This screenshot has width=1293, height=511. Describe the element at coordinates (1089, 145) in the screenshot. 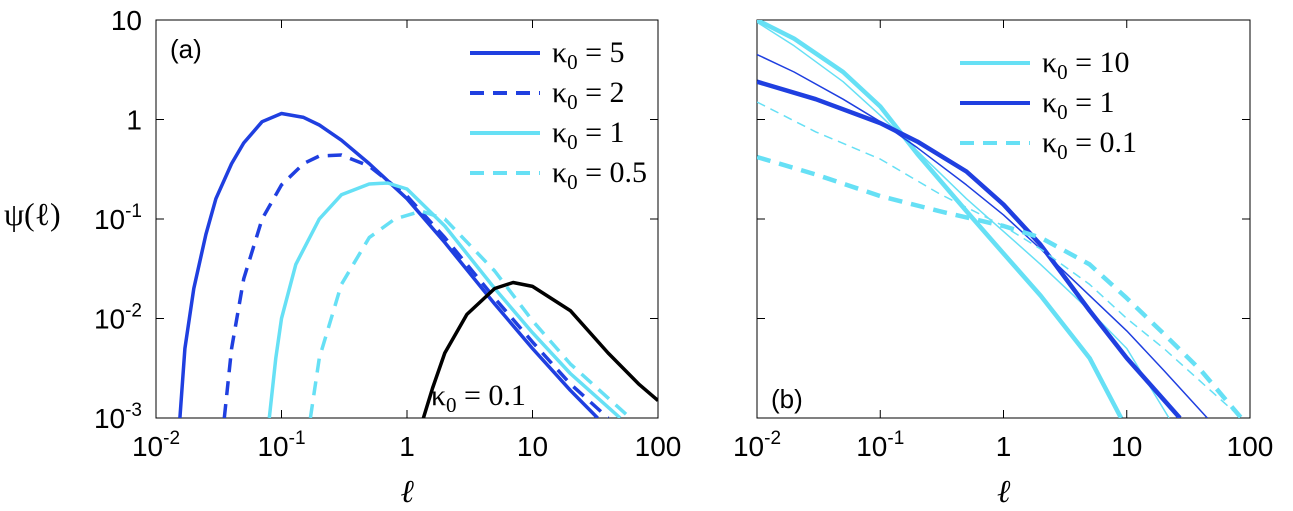

I see `legend-label: κ0 = 0.1` at that location.